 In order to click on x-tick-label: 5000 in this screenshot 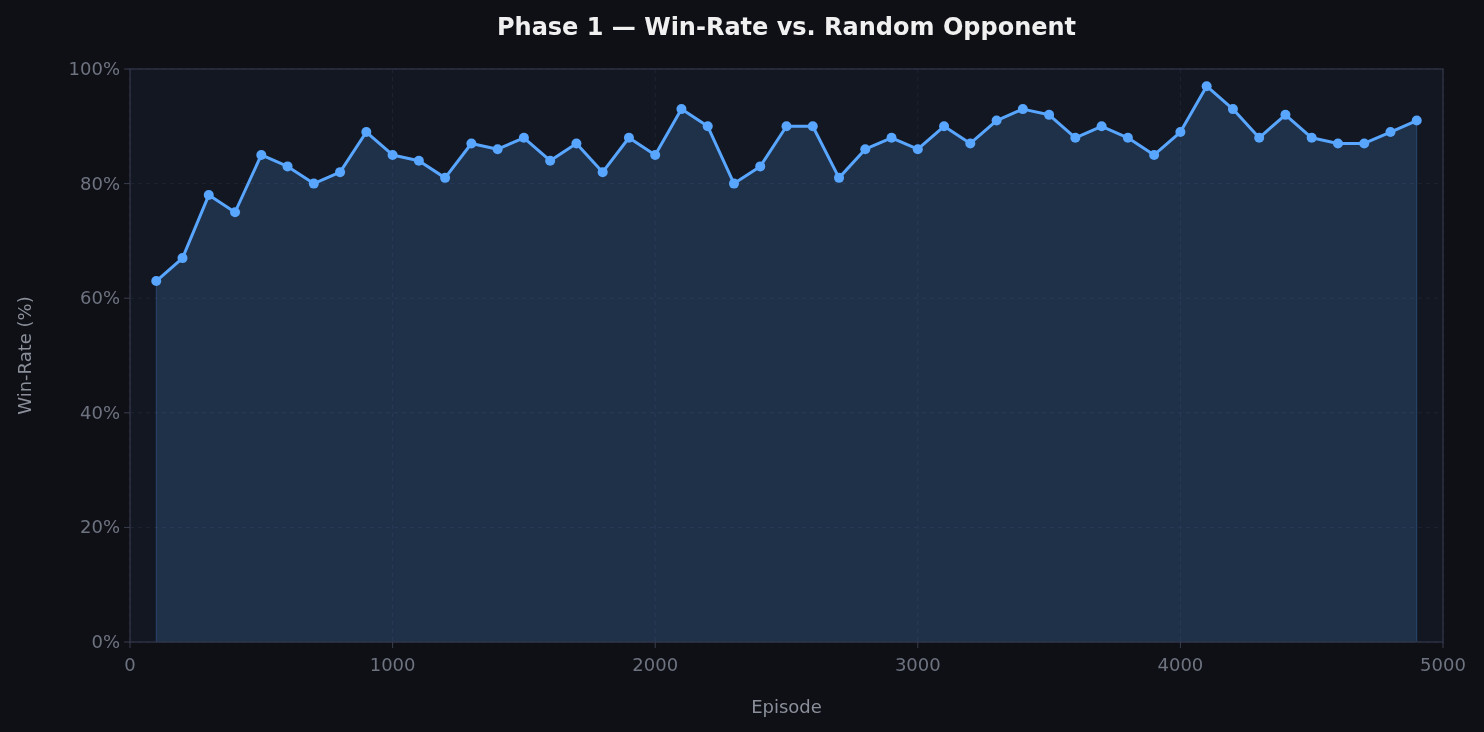, I will do `click(1443, 664)`.